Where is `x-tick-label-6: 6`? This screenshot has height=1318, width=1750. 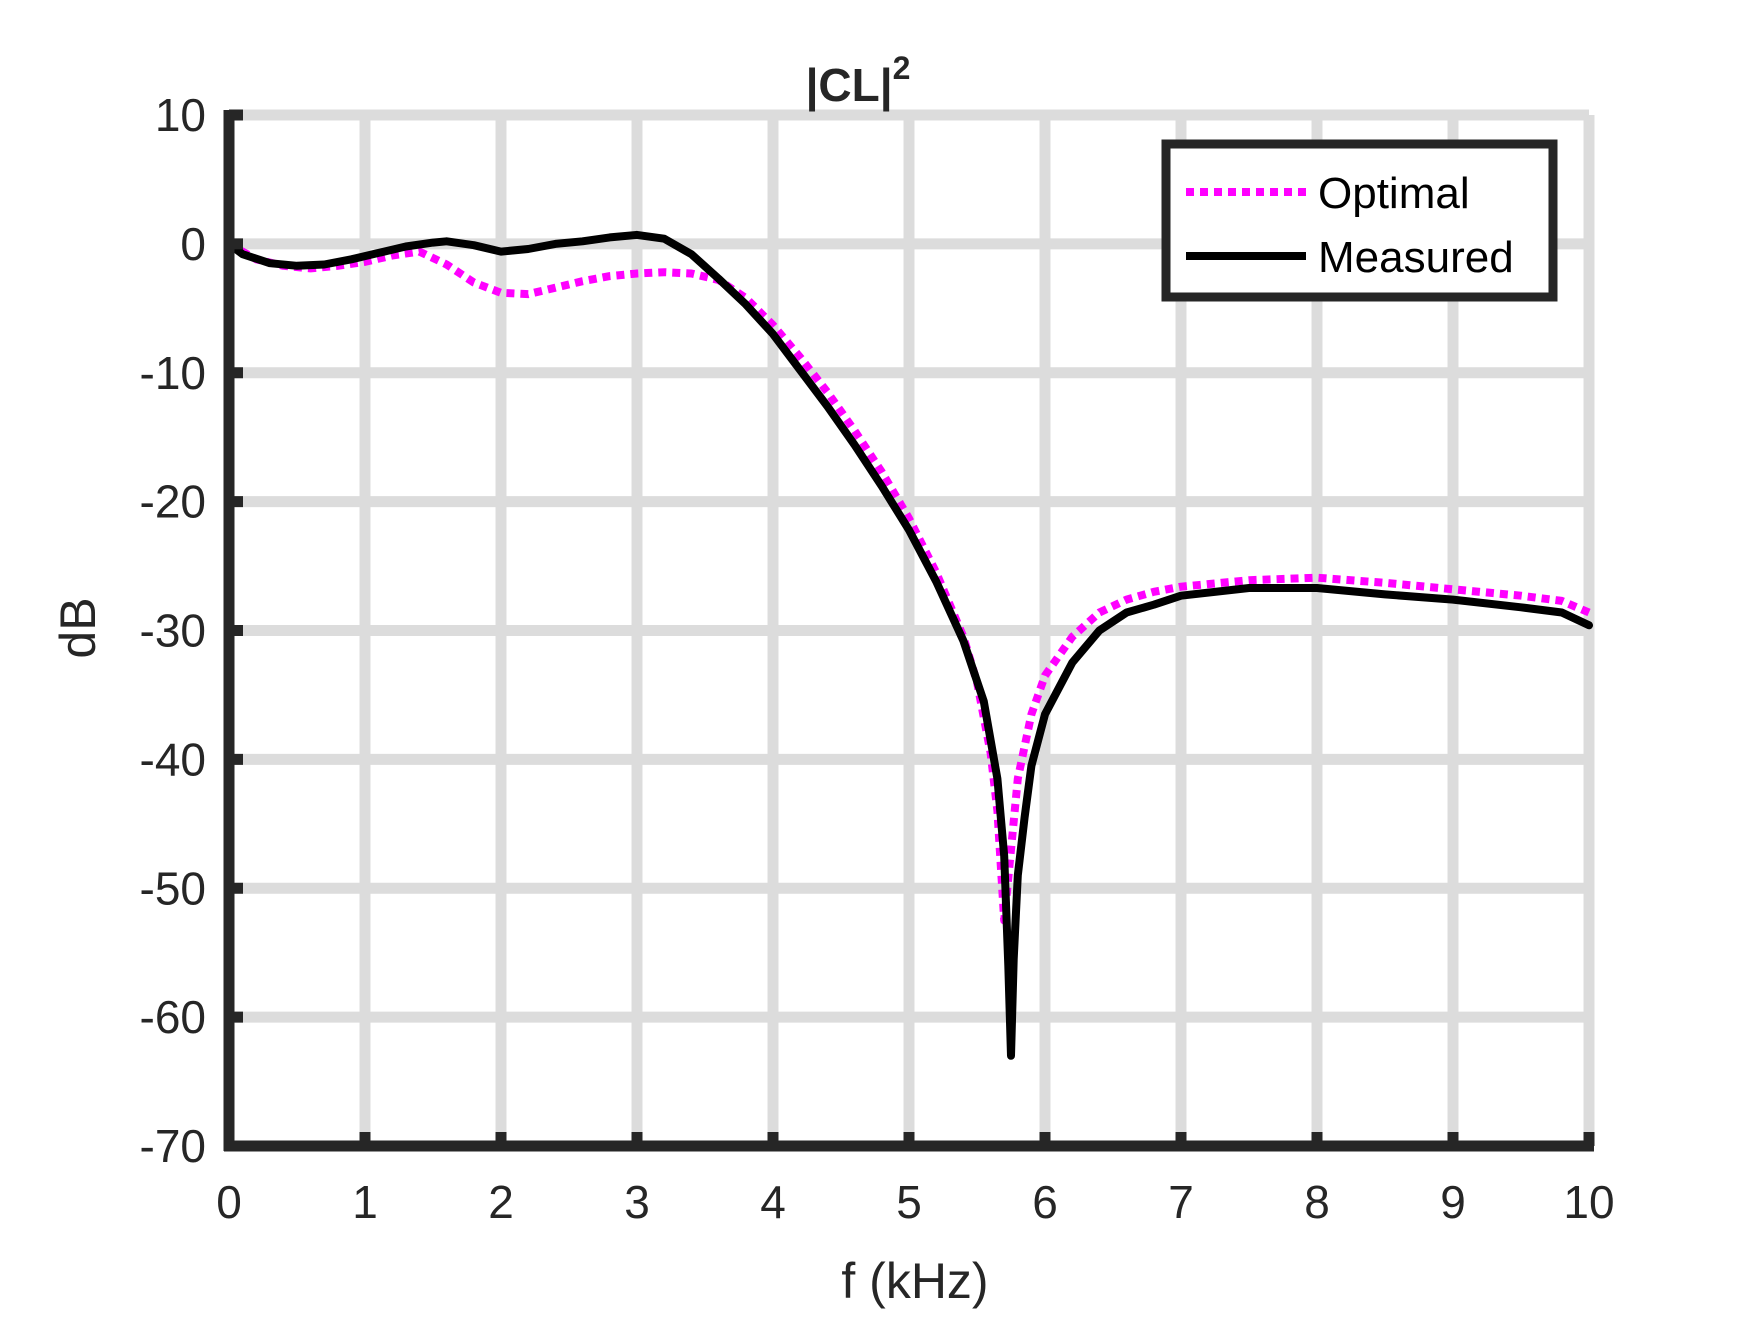 x-tick-label-6: 6 is located at coordinates (1045, 1202).